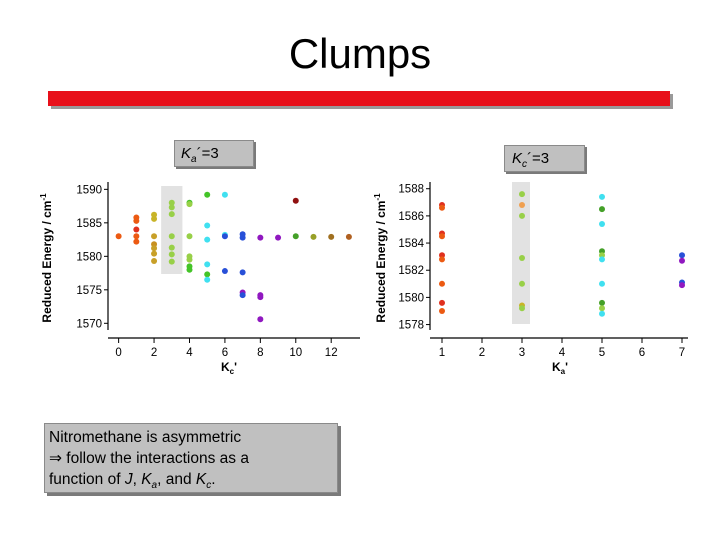 The width and height of the screenshot is (720, 540). Describe the element at coordinates (193, 482) in the screenshot. I see `note-line-3: function of J, Ka, and Kc.` at that location.